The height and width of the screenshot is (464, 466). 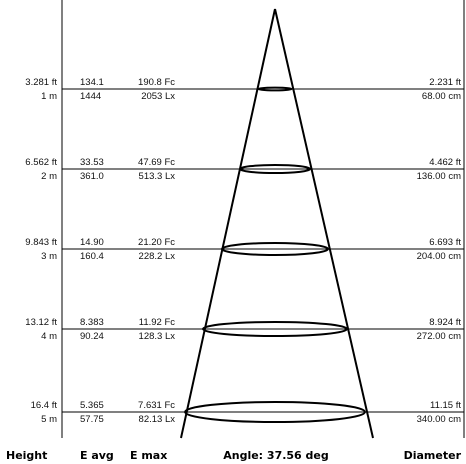 What do you see at coordinates (433, 455) in the screenshot?
I see `diameter-header: Diameter` at bounding box center [433, 455].